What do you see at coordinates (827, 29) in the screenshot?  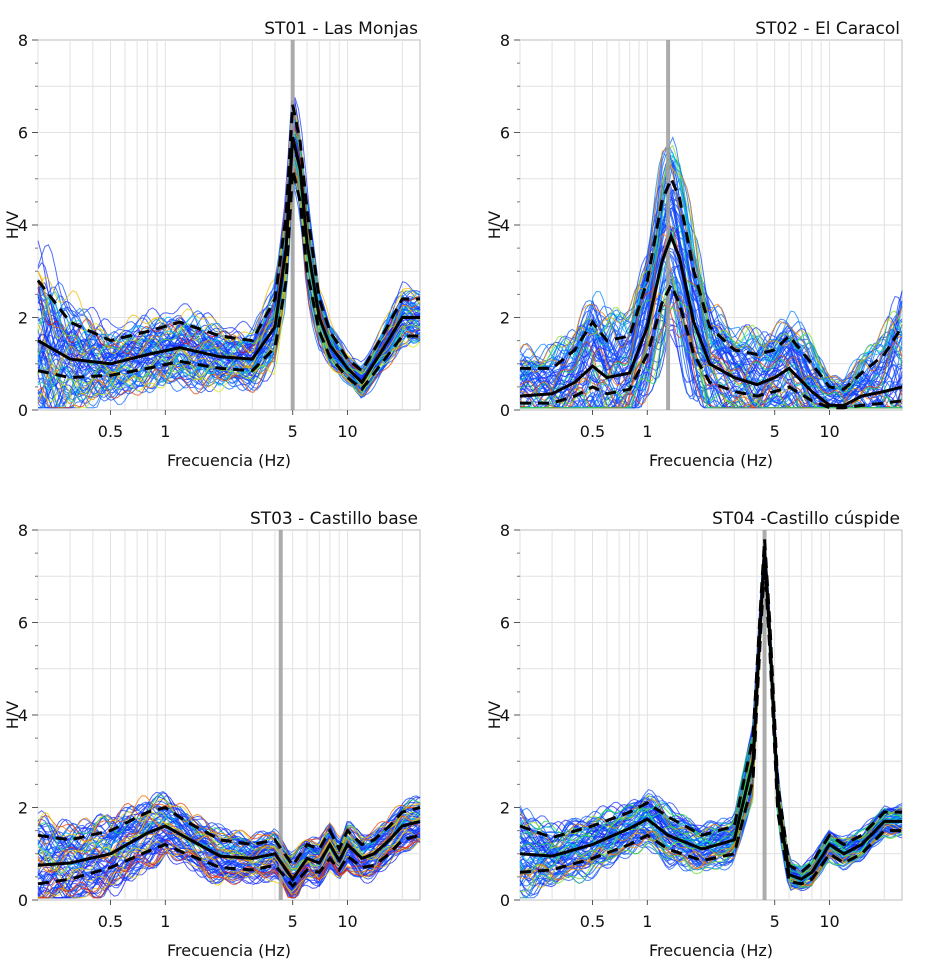 I see `chart-title: ST02 - El Caracol` at bounding box center [827, 29].